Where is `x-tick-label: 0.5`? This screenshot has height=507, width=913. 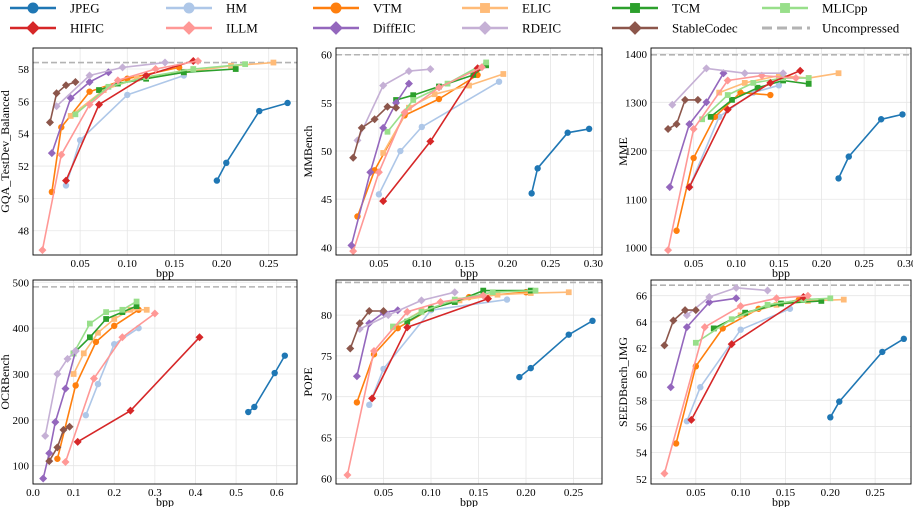 x-tick-label: 0.5 is located at coordinates (236, 493).